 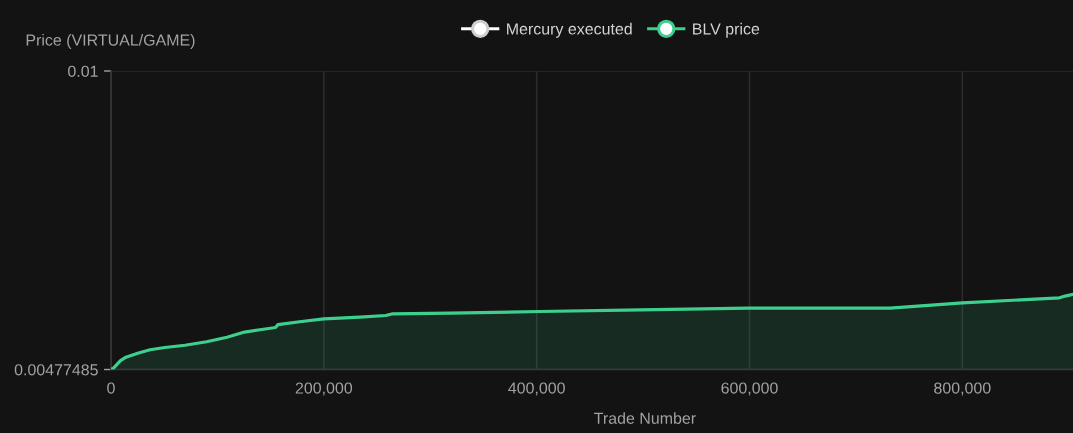 I want to click on y-tick-label: 0.00477485, so click(x=56, y=370).